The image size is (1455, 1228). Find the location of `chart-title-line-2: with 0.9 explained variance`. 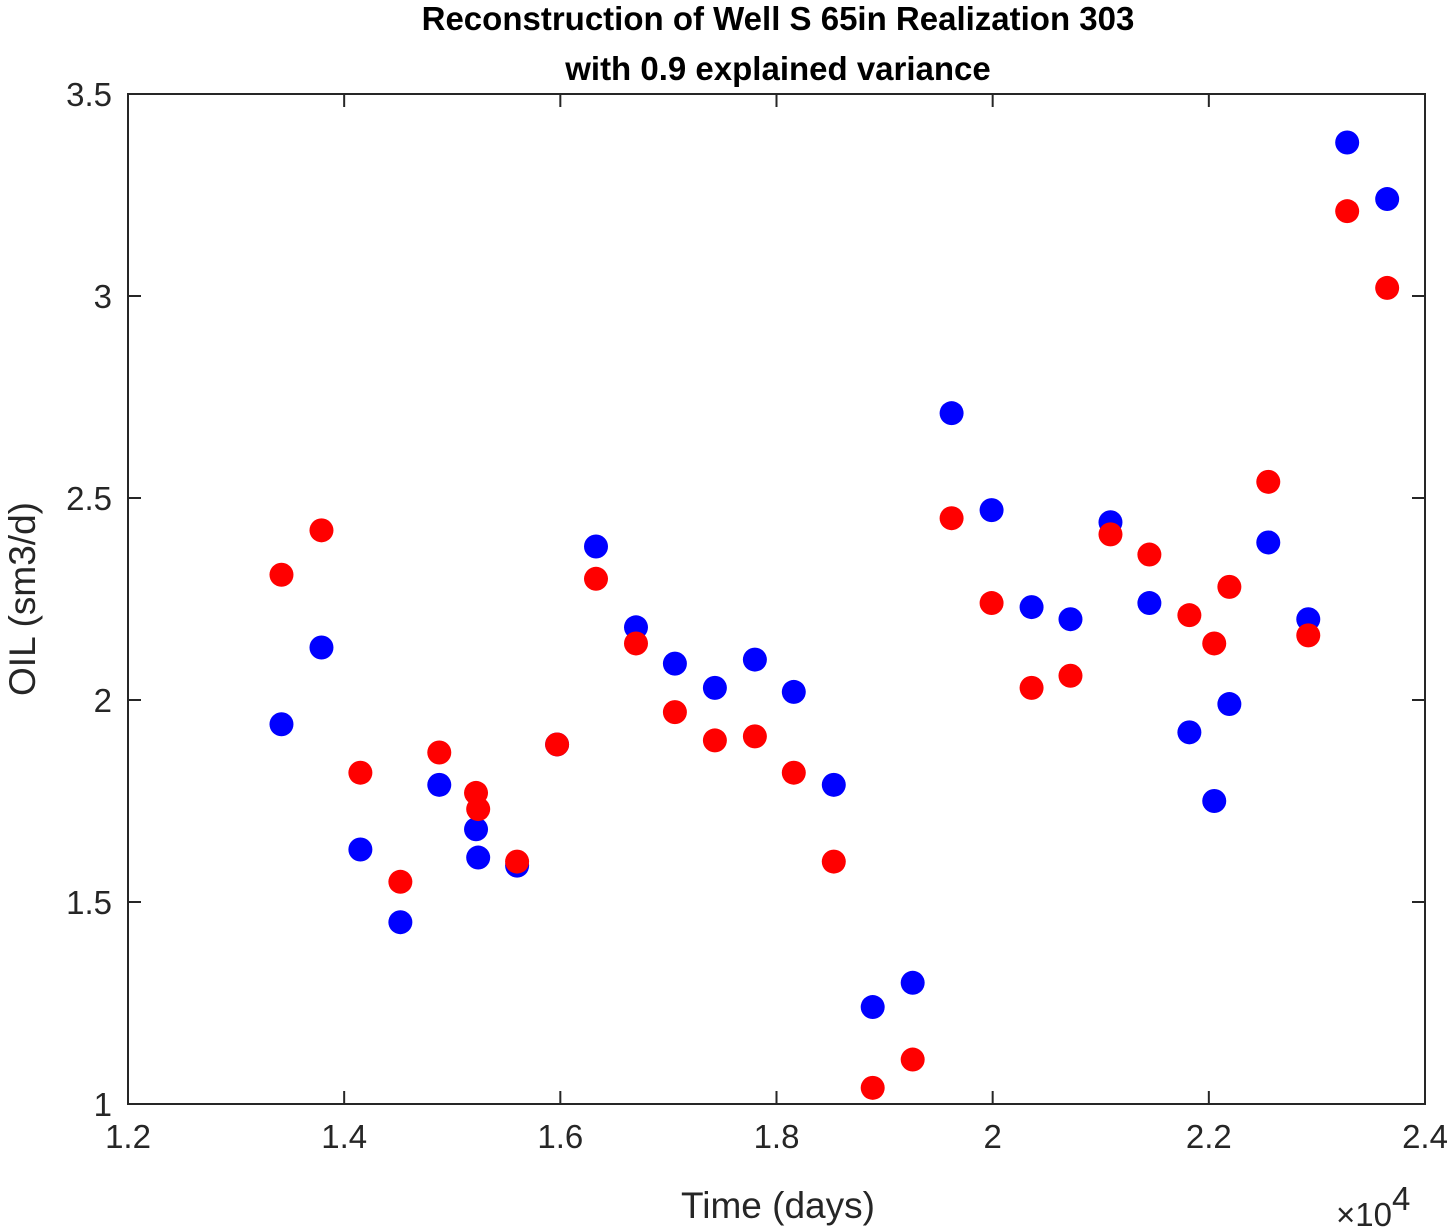

chart-title-line-2: with 0.9 explained variance is located at coordinates (777, 68).